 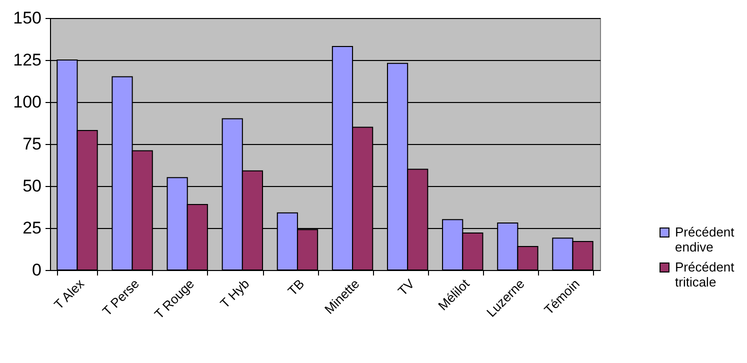 What do you see at coordinates (234, 294) in the screenshot?
I see `x-tick-label: T Hyb` at bounding box center [234, 294].